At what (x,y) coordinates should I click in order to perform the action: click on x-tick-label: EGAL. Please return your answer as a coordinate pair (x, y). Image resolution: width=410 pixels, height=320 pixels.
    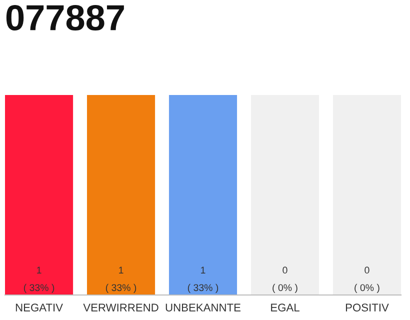
    Looking at the image, I should click on (285, 308).